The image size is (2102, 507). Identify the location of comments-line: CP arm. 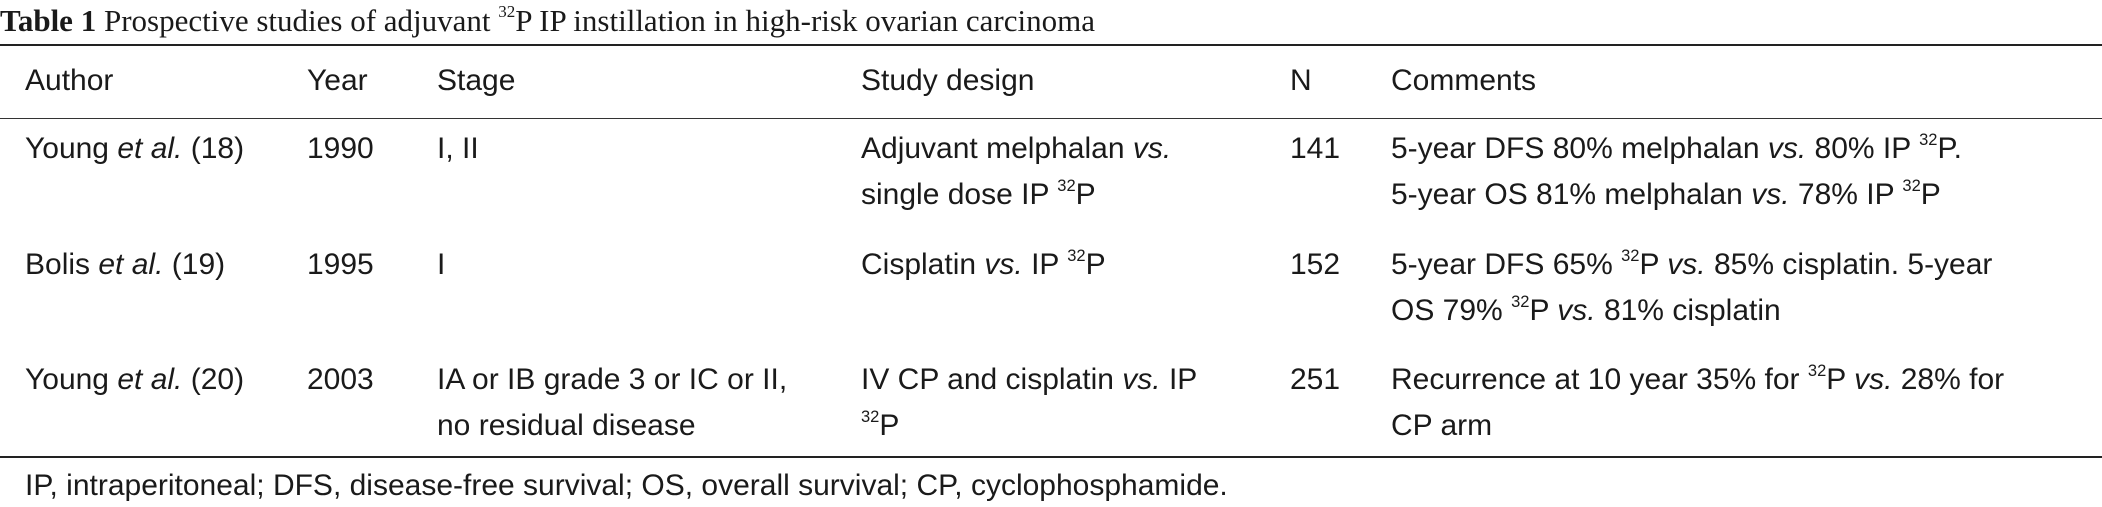
(1442, 425).